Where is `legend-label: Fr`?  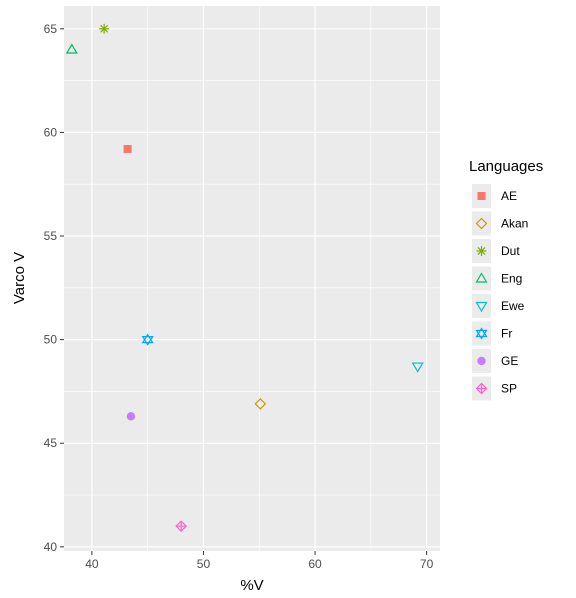
legend-label: Fr is located at coordinates (506, 334).